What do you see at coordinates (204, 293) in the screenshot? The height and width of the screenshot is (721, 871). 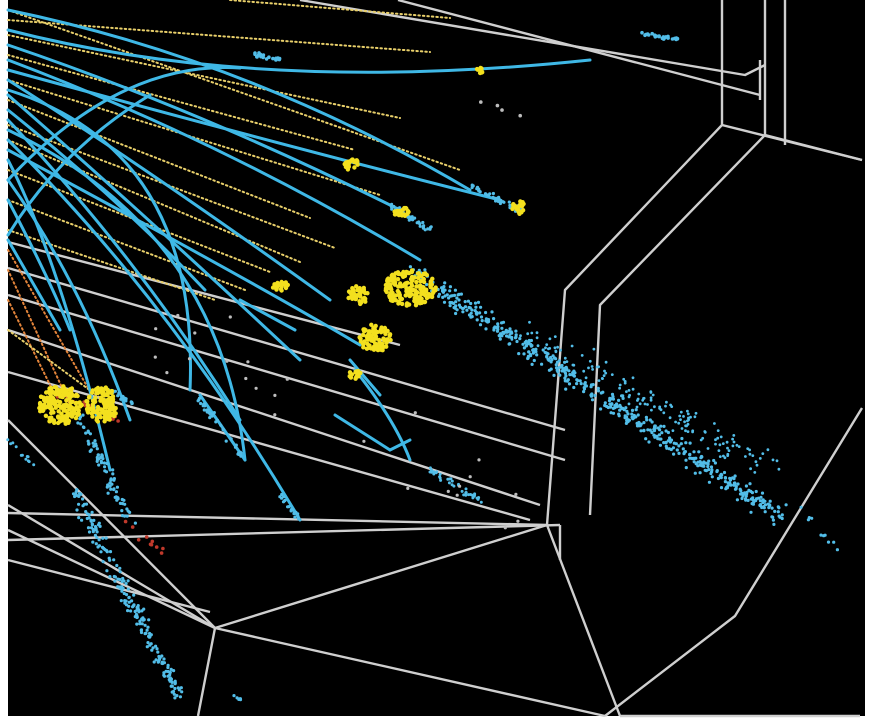 I see `detector-line` at bounding box center [204, 293].